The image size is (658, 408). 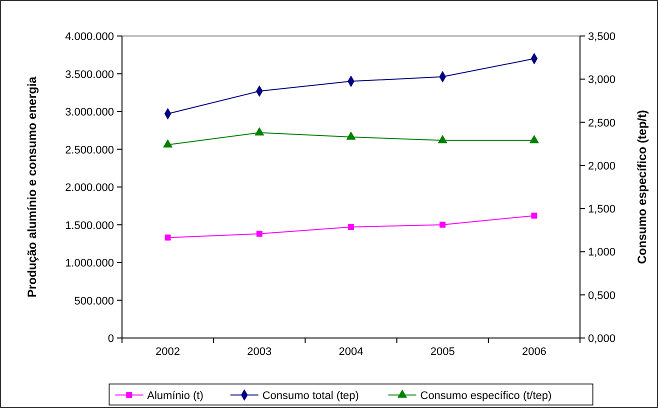 What do you see at coordinates (259, 352) in the screenshot?
I see `x-tick-label: 2003` at bounding box center [259, 352].